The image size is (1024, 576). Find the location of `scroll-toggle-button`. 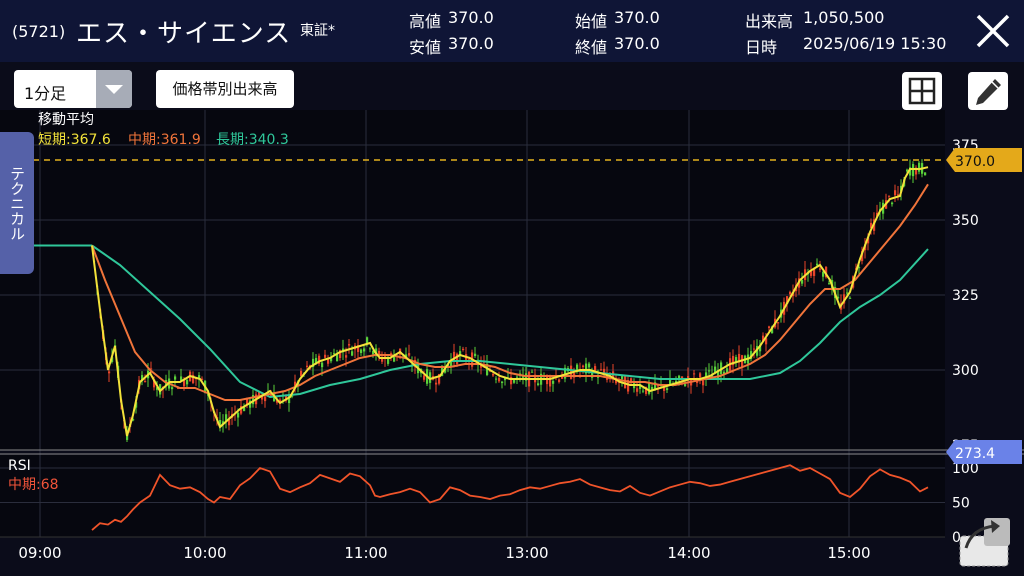

scroll-toggle-button is located at coordinates (984, 542).